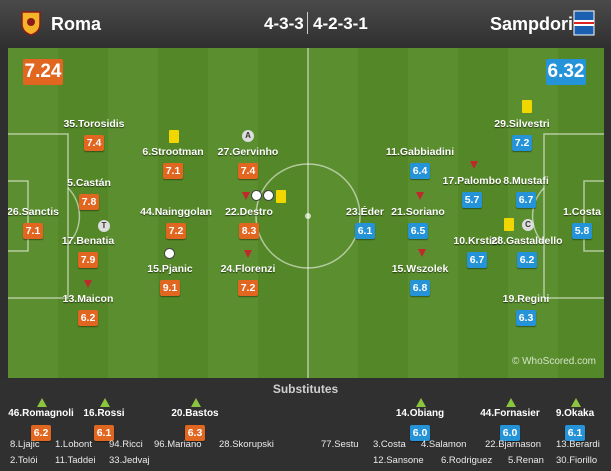  What do you see at coordinates (526, 299) in the screenshot?
I see `player-name: 19.Regini` at bounding box center [526, 299].